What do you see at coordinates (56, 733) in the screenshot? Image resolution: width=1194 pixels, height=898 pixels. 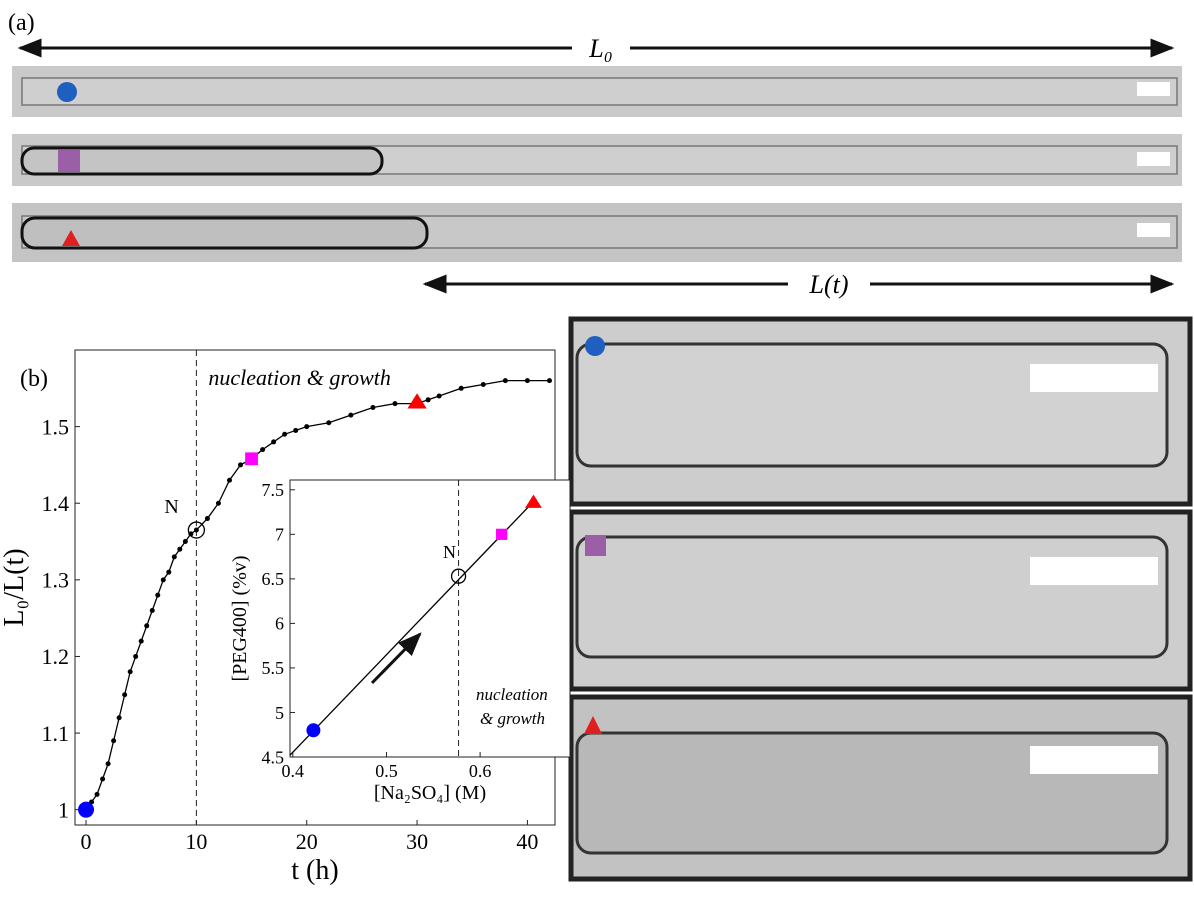 I see `y-tick-label: 1.1` at bounding box center [56, 733].